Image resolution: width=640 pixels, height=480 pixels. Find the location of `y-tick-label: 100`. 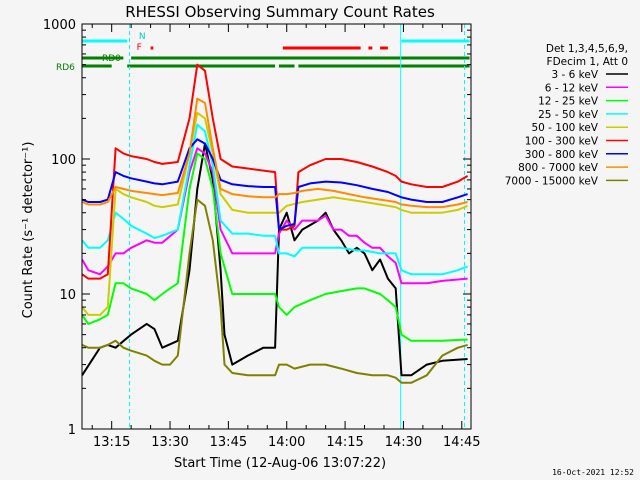

y-tick-label: 100 is located at coordinates (63, 160).